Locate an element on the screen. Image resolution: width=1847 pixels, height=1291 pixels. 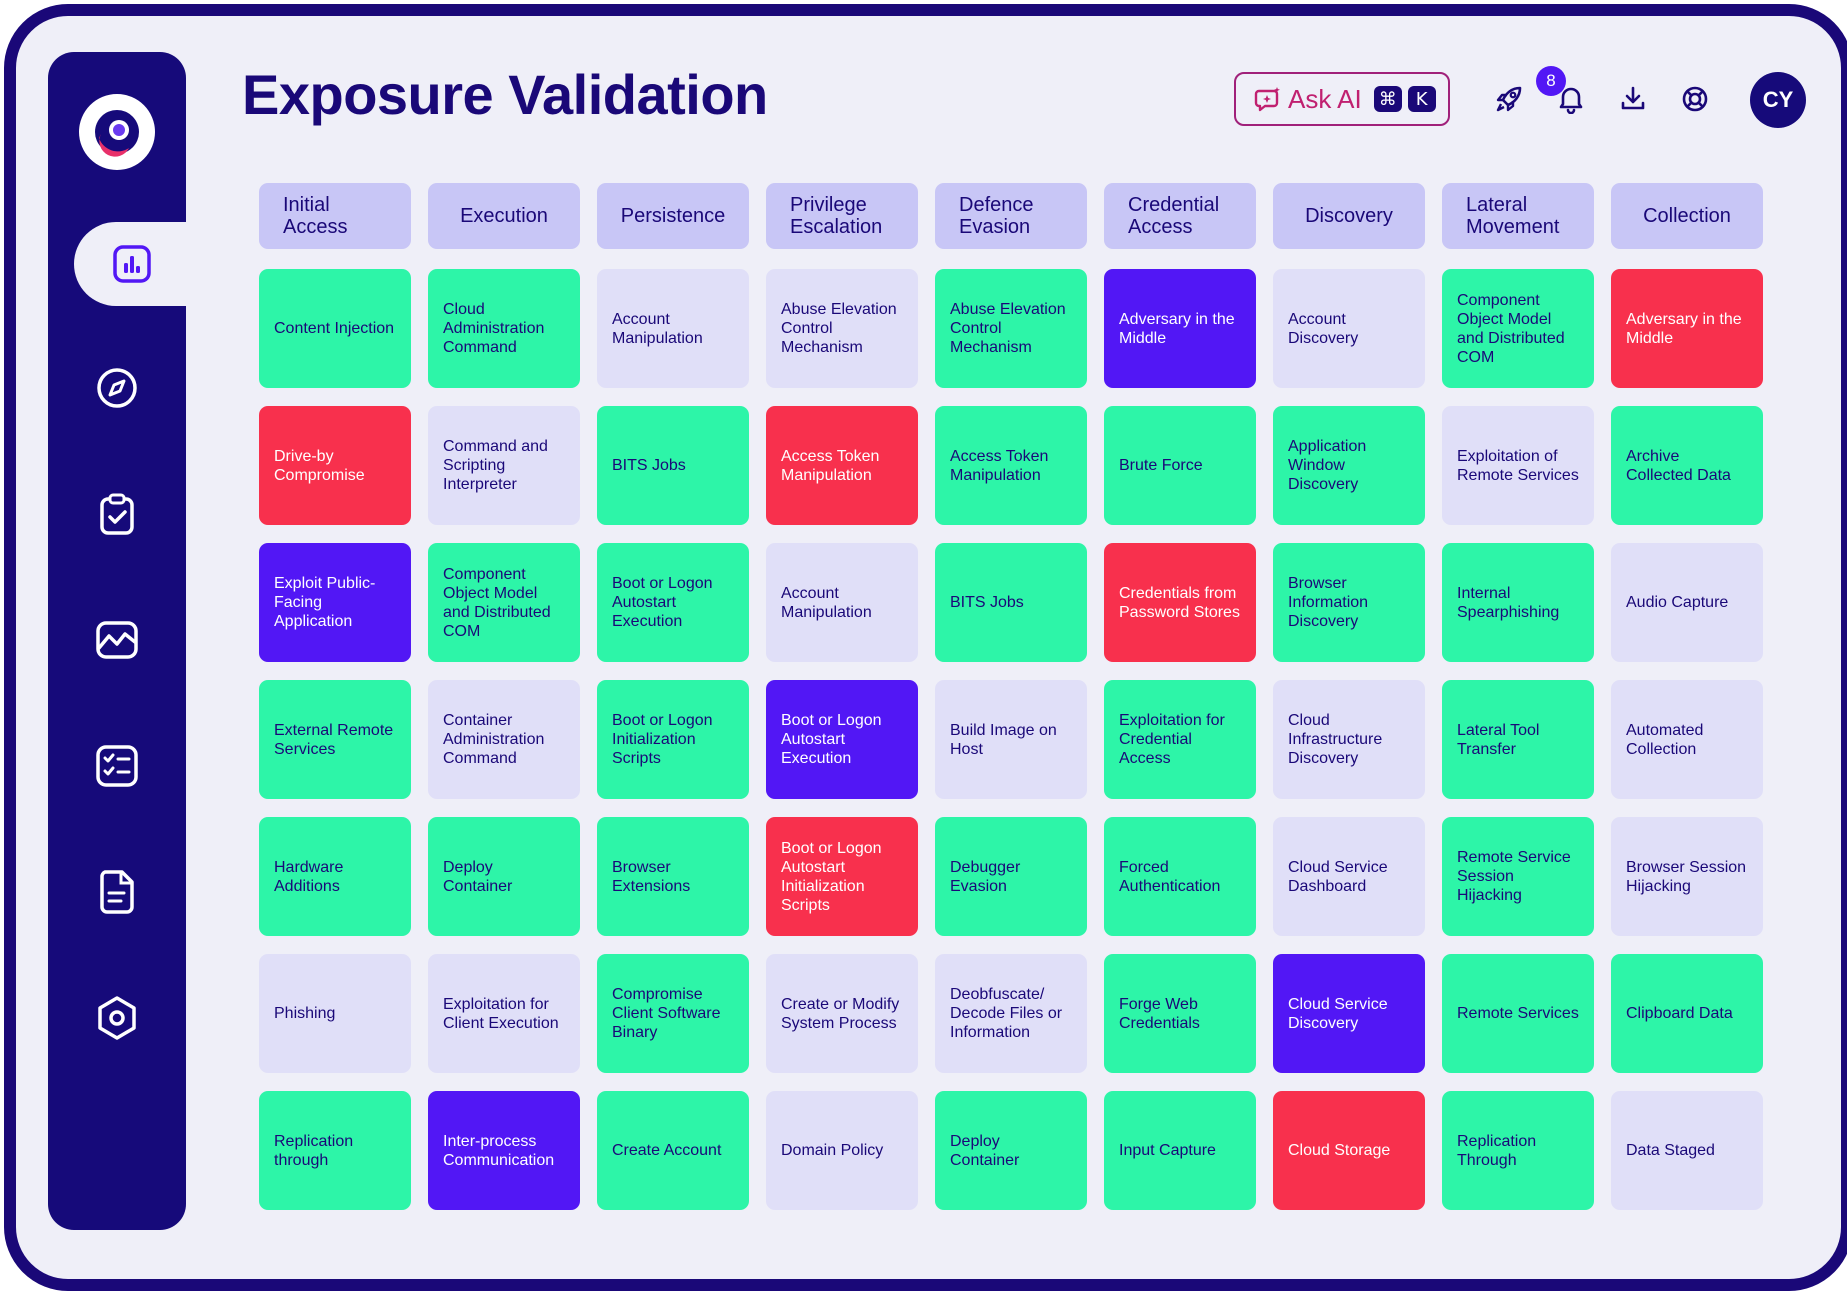
tactic-header: Privilege Escalation is located at coordinates (842, 216).